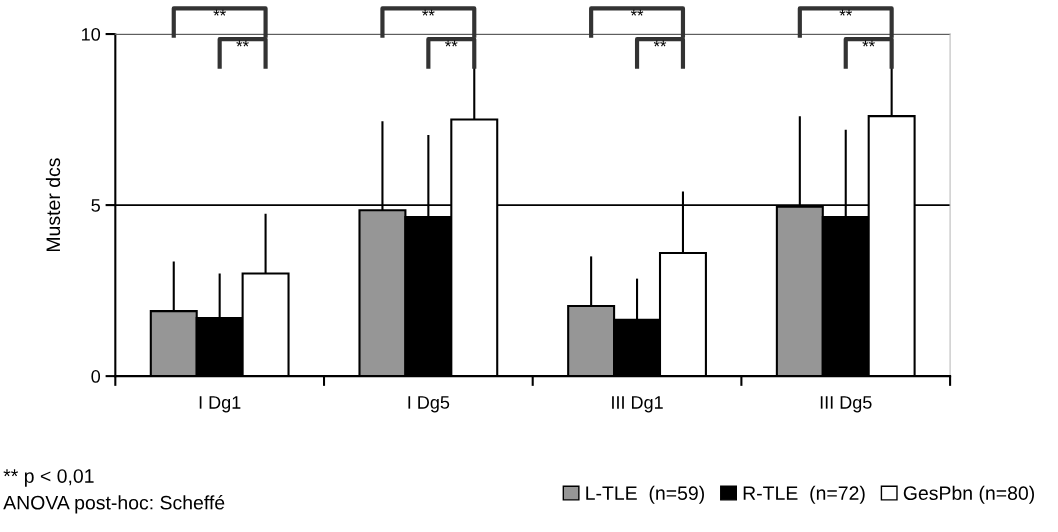  I want to click on y-tick-label: 10, so click(91, 34).